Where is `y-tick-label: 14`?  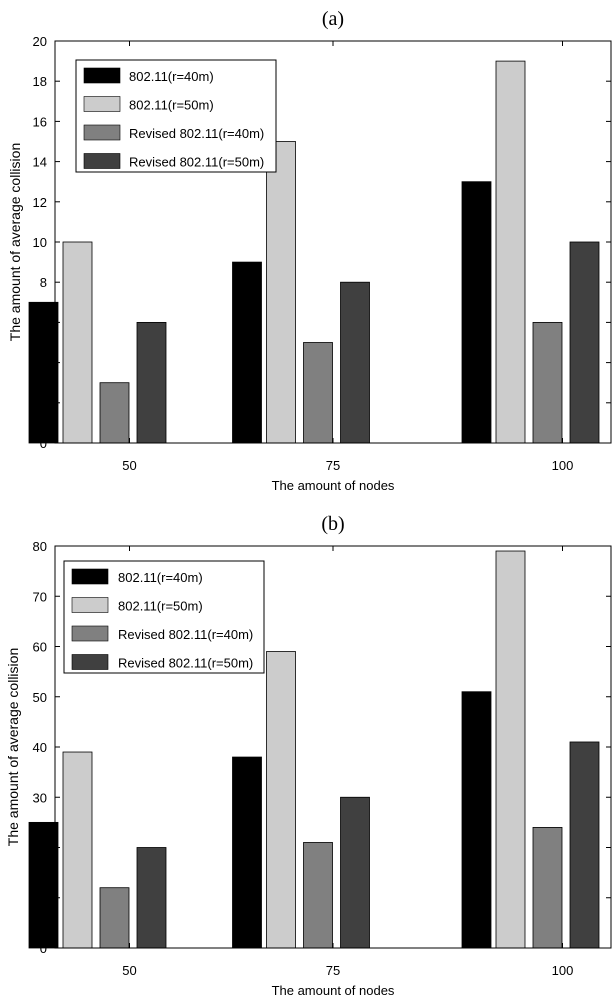 y-tick-label: 14 is located at coordinates (40, 162).